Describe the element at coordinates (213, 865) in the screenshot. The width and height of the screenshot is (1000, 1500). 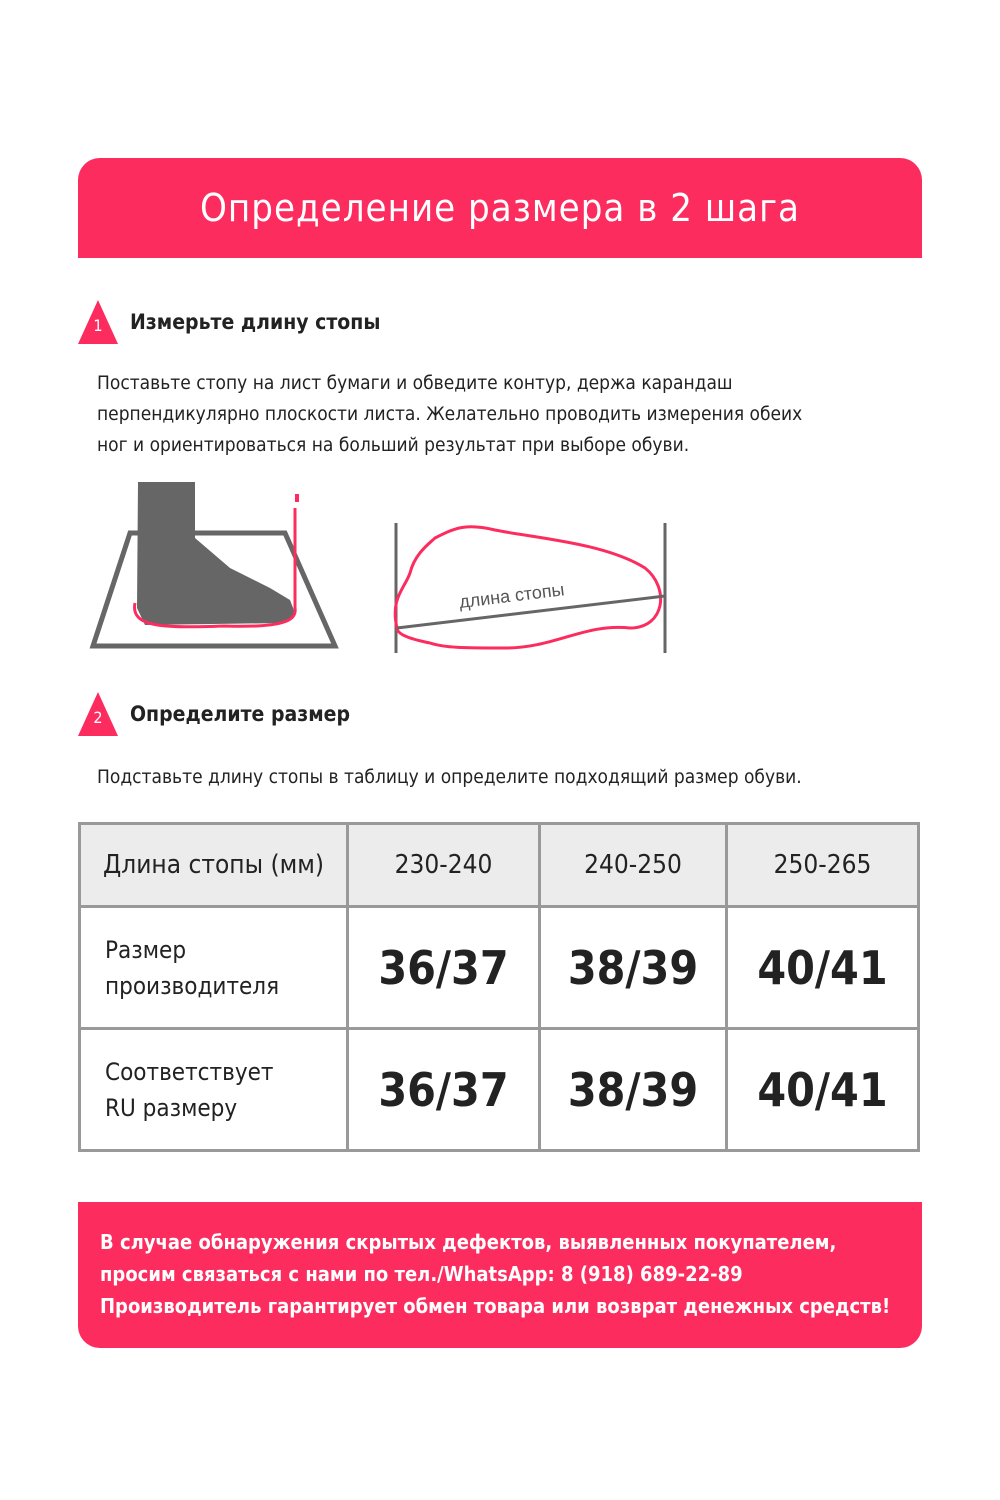
I see `table-header-cell: Длина стопы (мм)` at that location.